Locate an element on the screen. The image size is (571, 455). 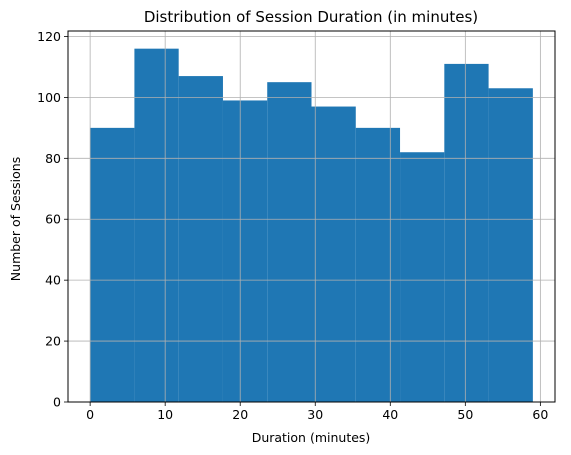
y-tick-label: 80 is located at coordinates (53, 158).